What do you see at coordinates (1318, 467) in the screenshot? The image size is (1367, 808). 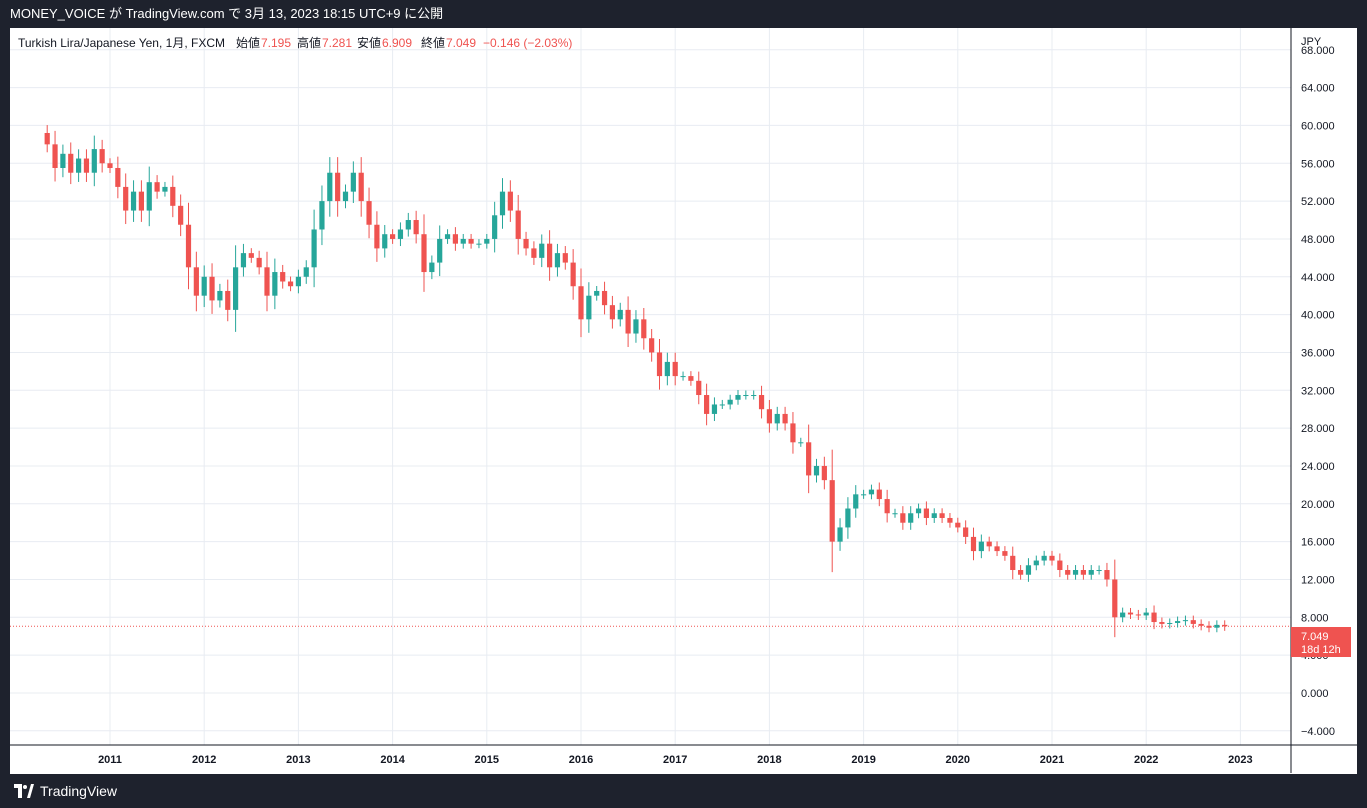 I see `y-tick-label: 24.000` at bounding box center [1318, 467].